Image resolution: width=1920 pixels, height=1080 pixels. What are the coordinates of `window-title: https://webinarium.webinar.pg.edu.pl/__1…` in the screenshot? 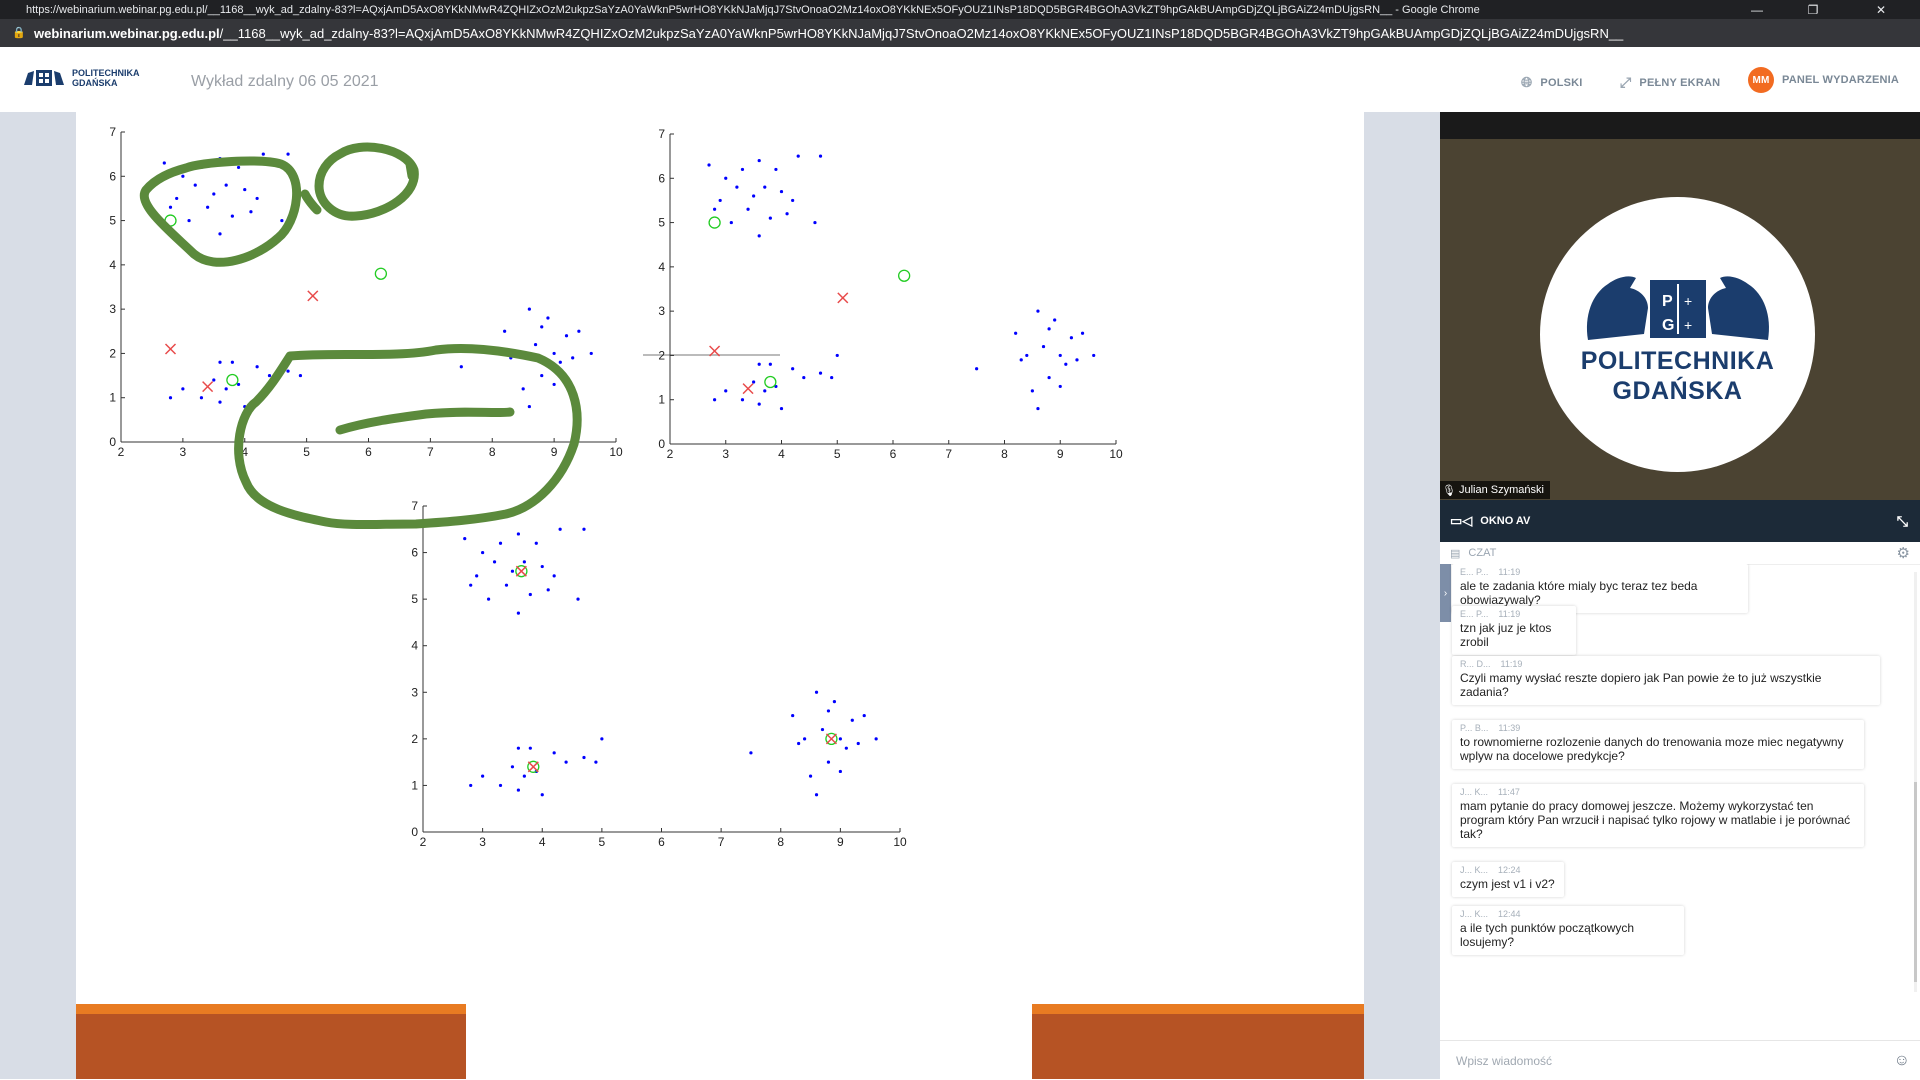 It's located at (753, 9).